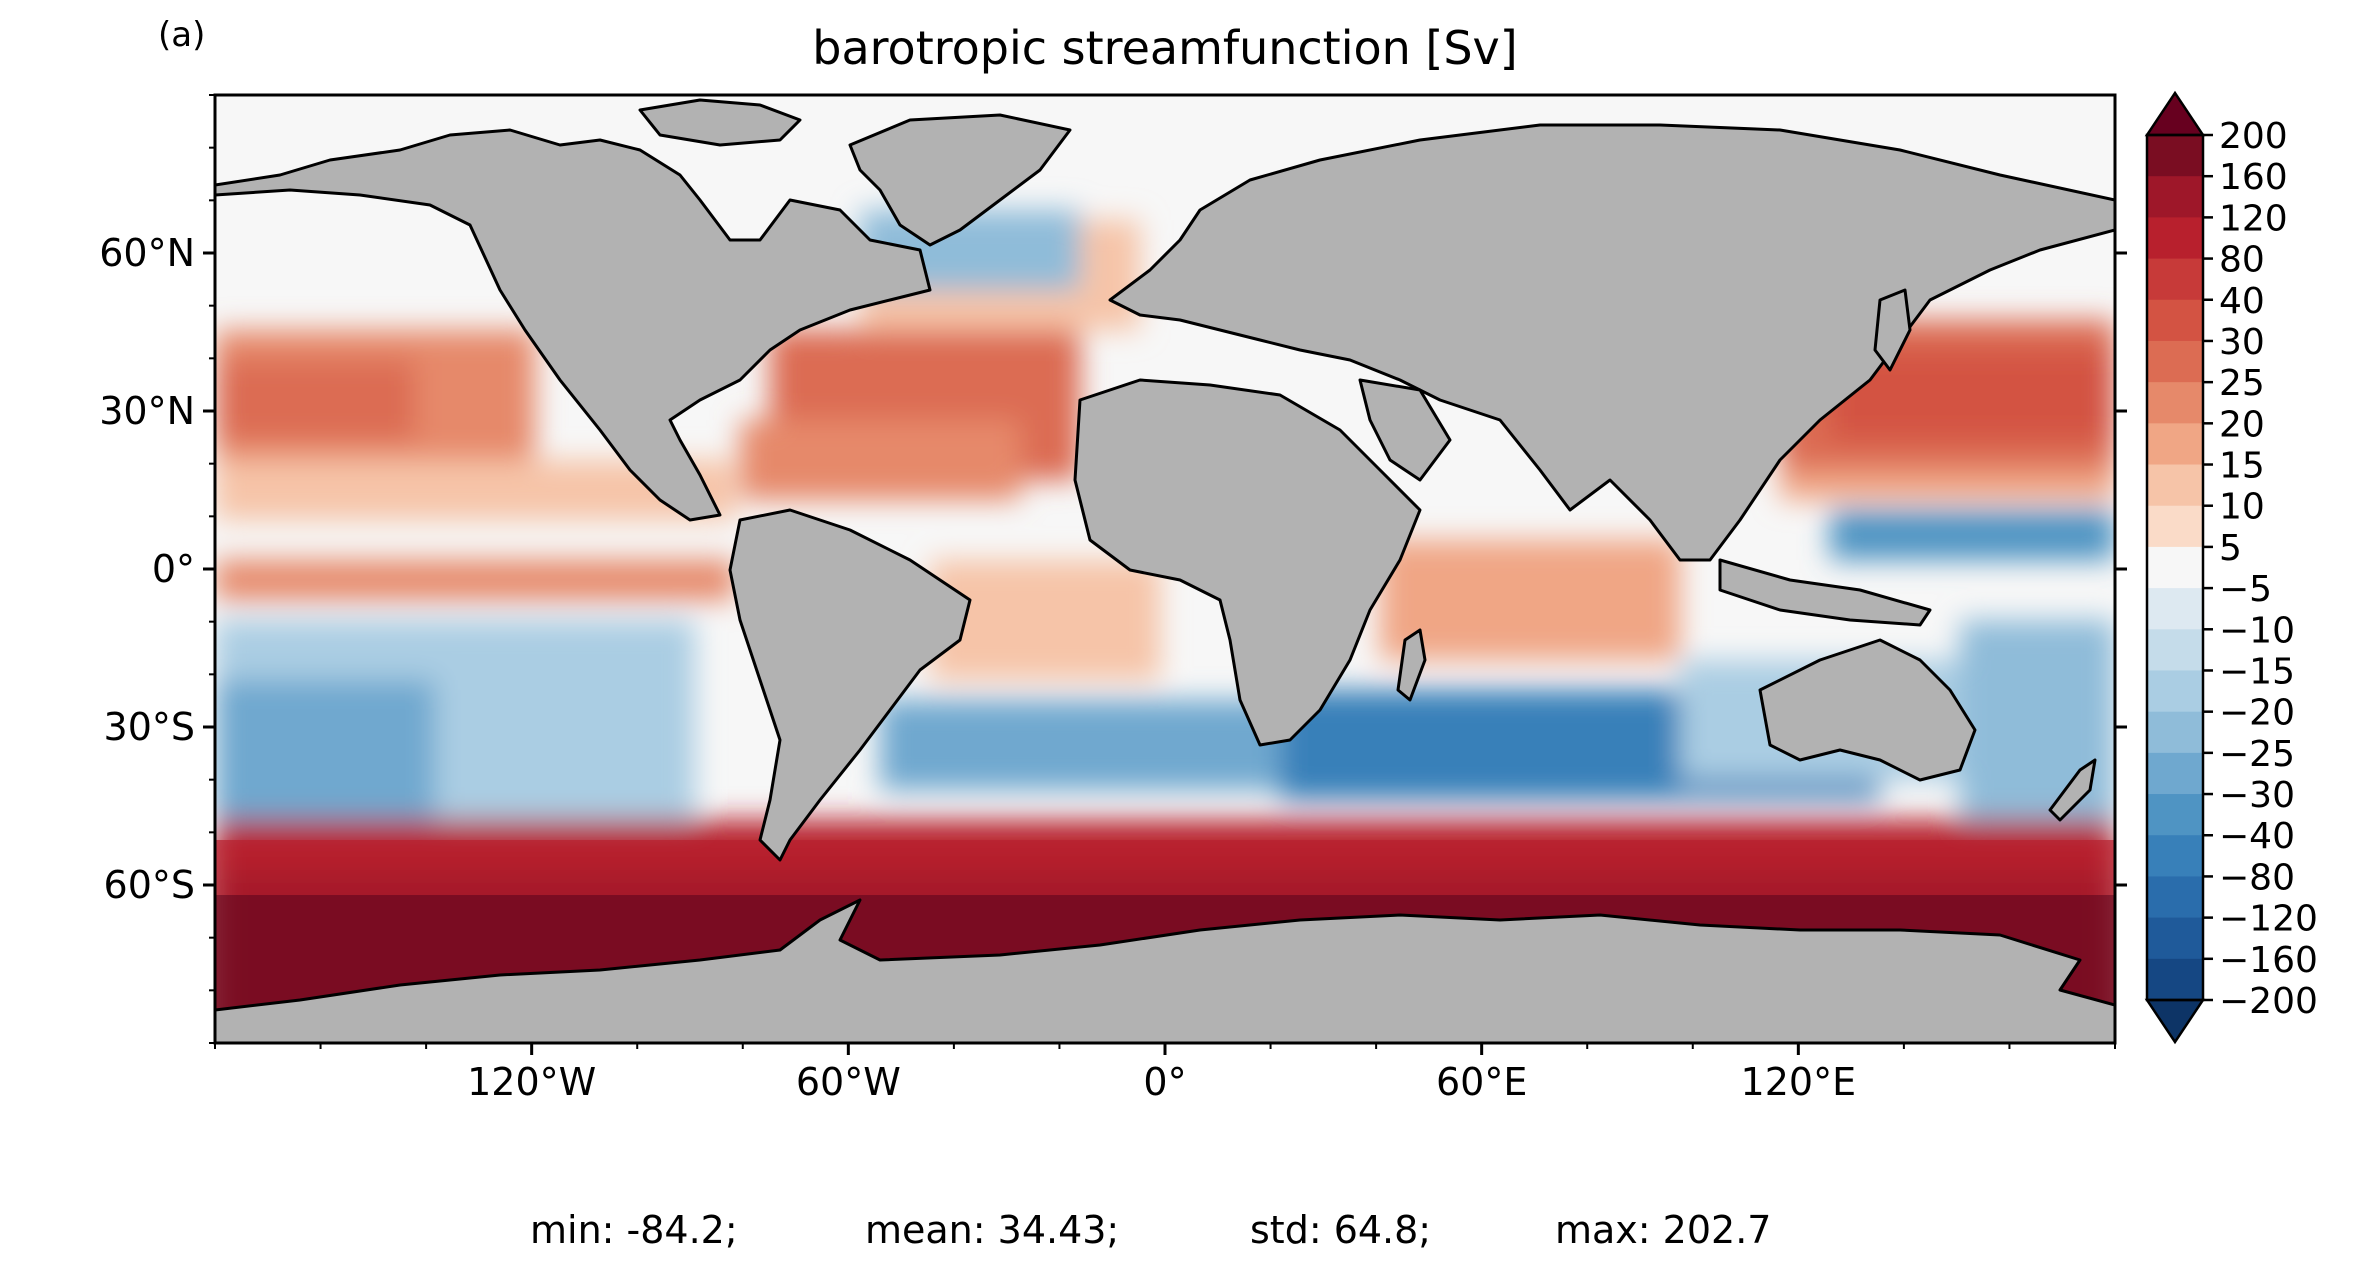 The image size is (2362, 1263). Describe the element at coordinates (573, 325) in the screenshot. I see `north-america` at that location.